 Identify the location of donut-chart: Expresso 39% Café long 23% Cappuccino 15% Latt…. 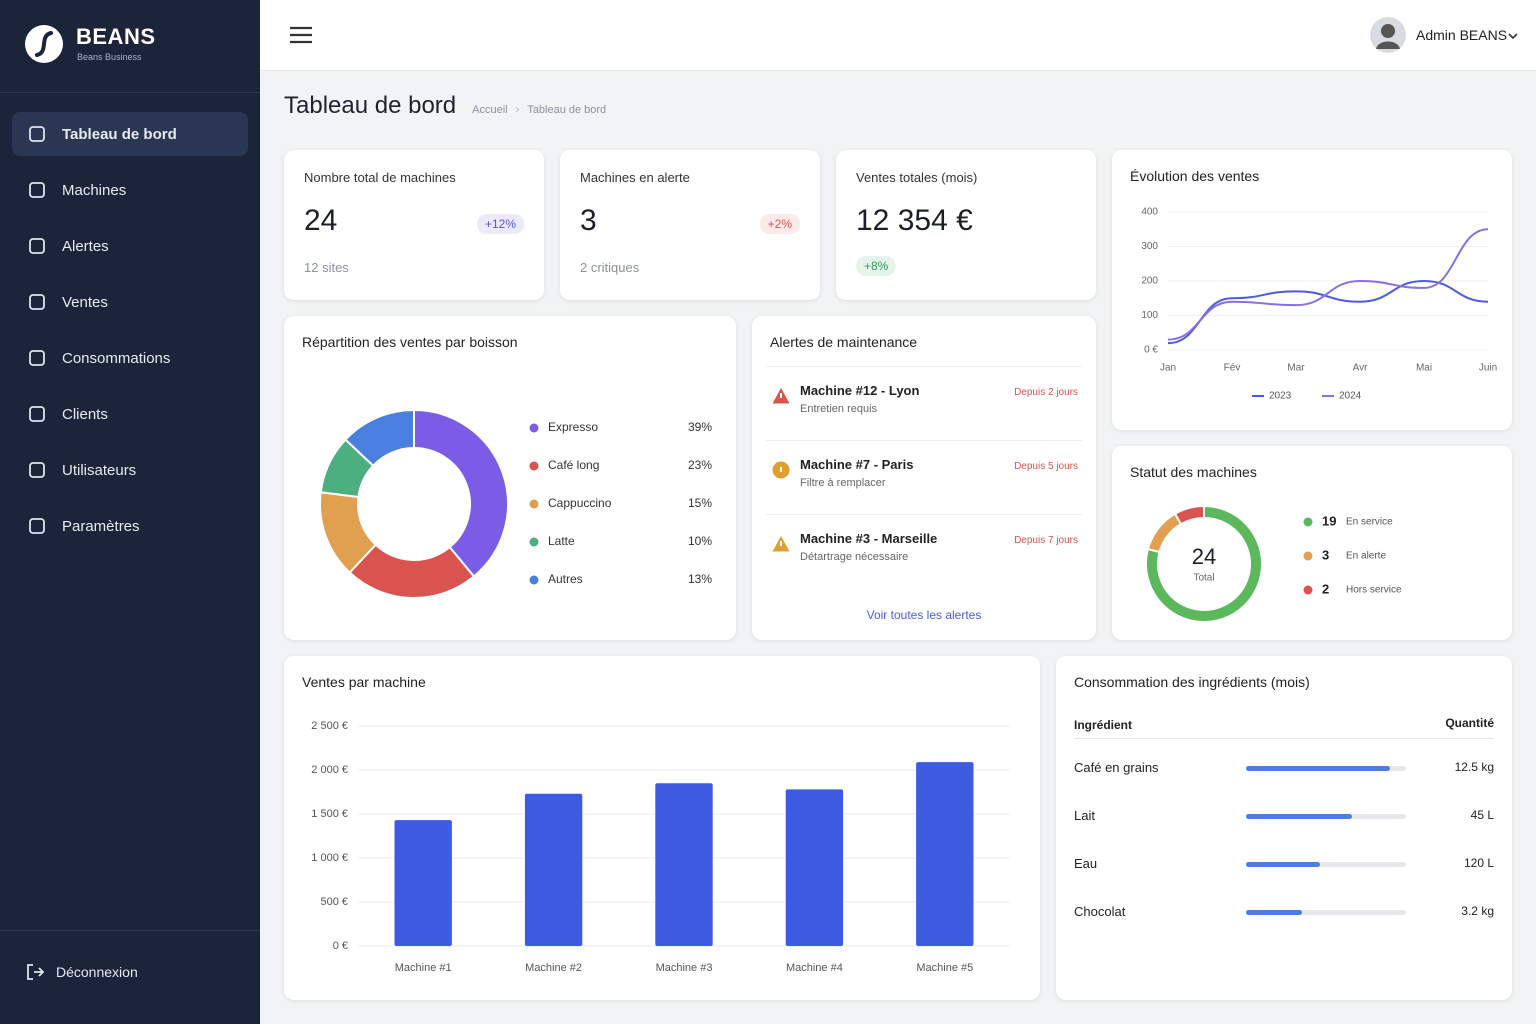
(515, 503).